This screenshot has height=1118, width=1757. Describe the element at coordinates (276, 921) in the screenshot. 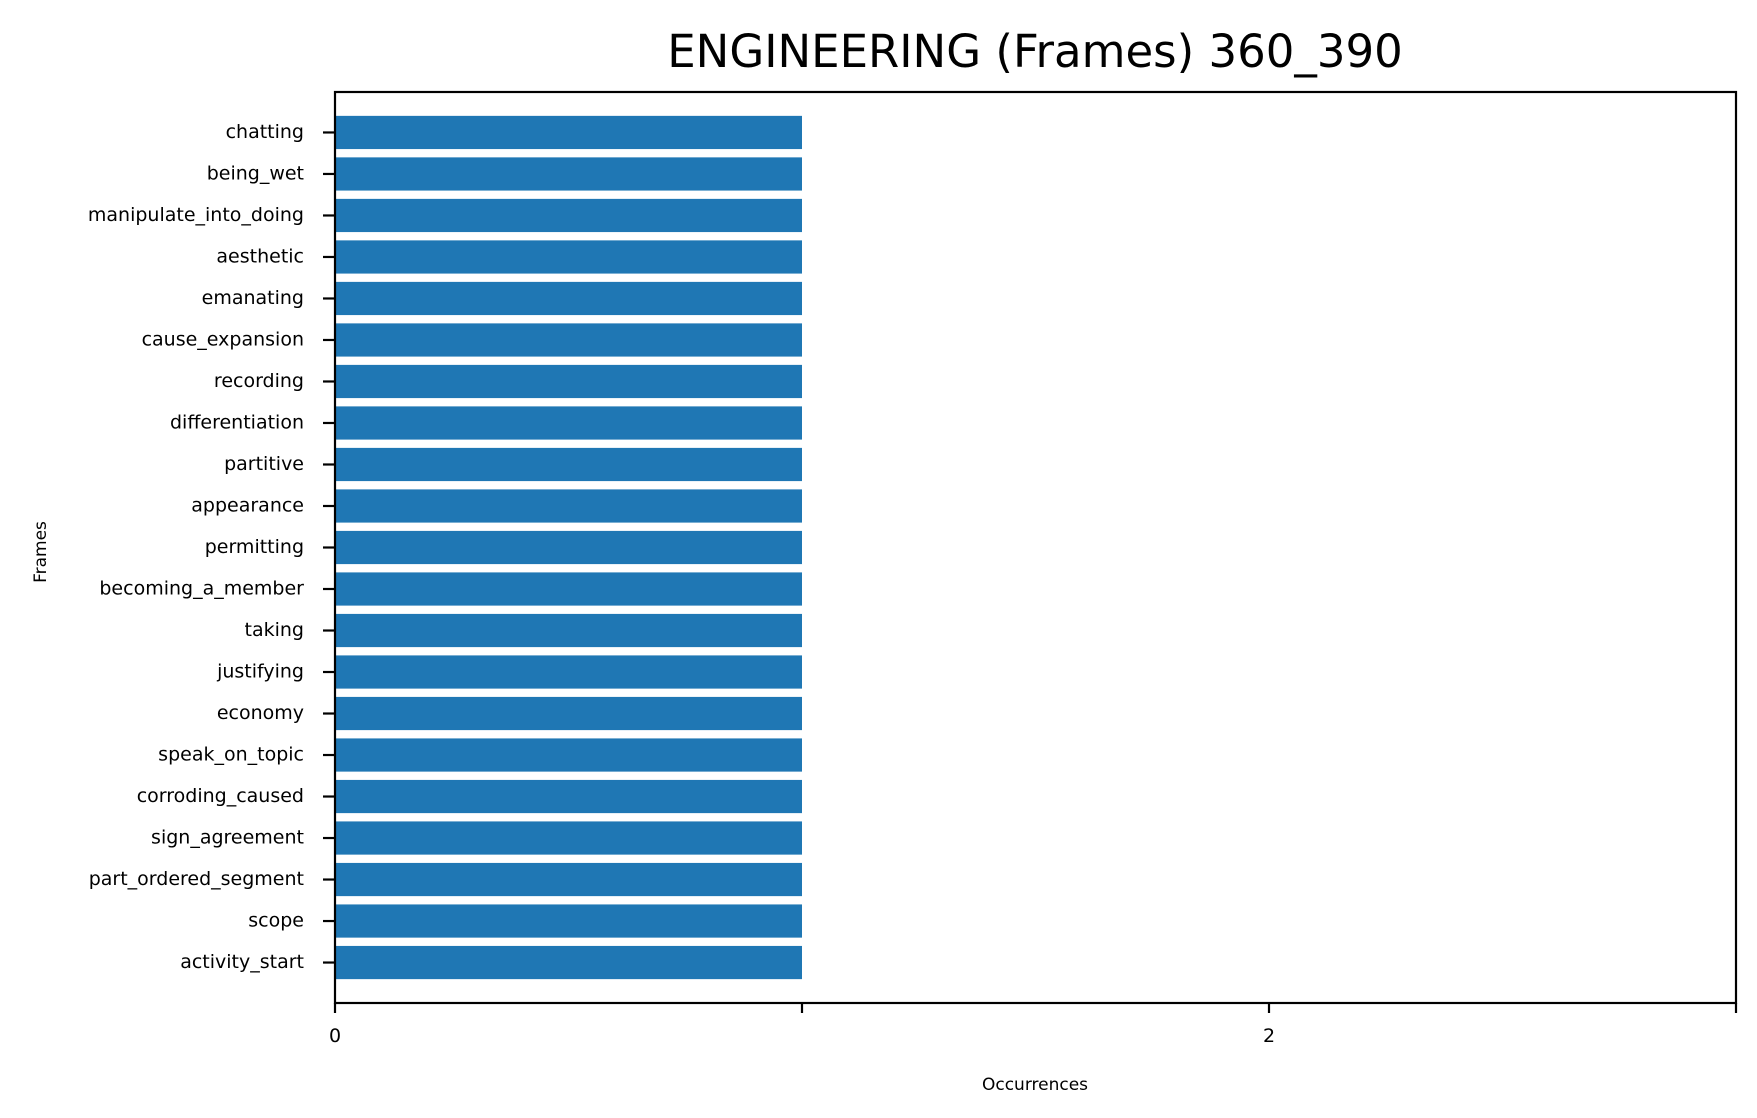

I see `y-tick-label: scope` at that location.